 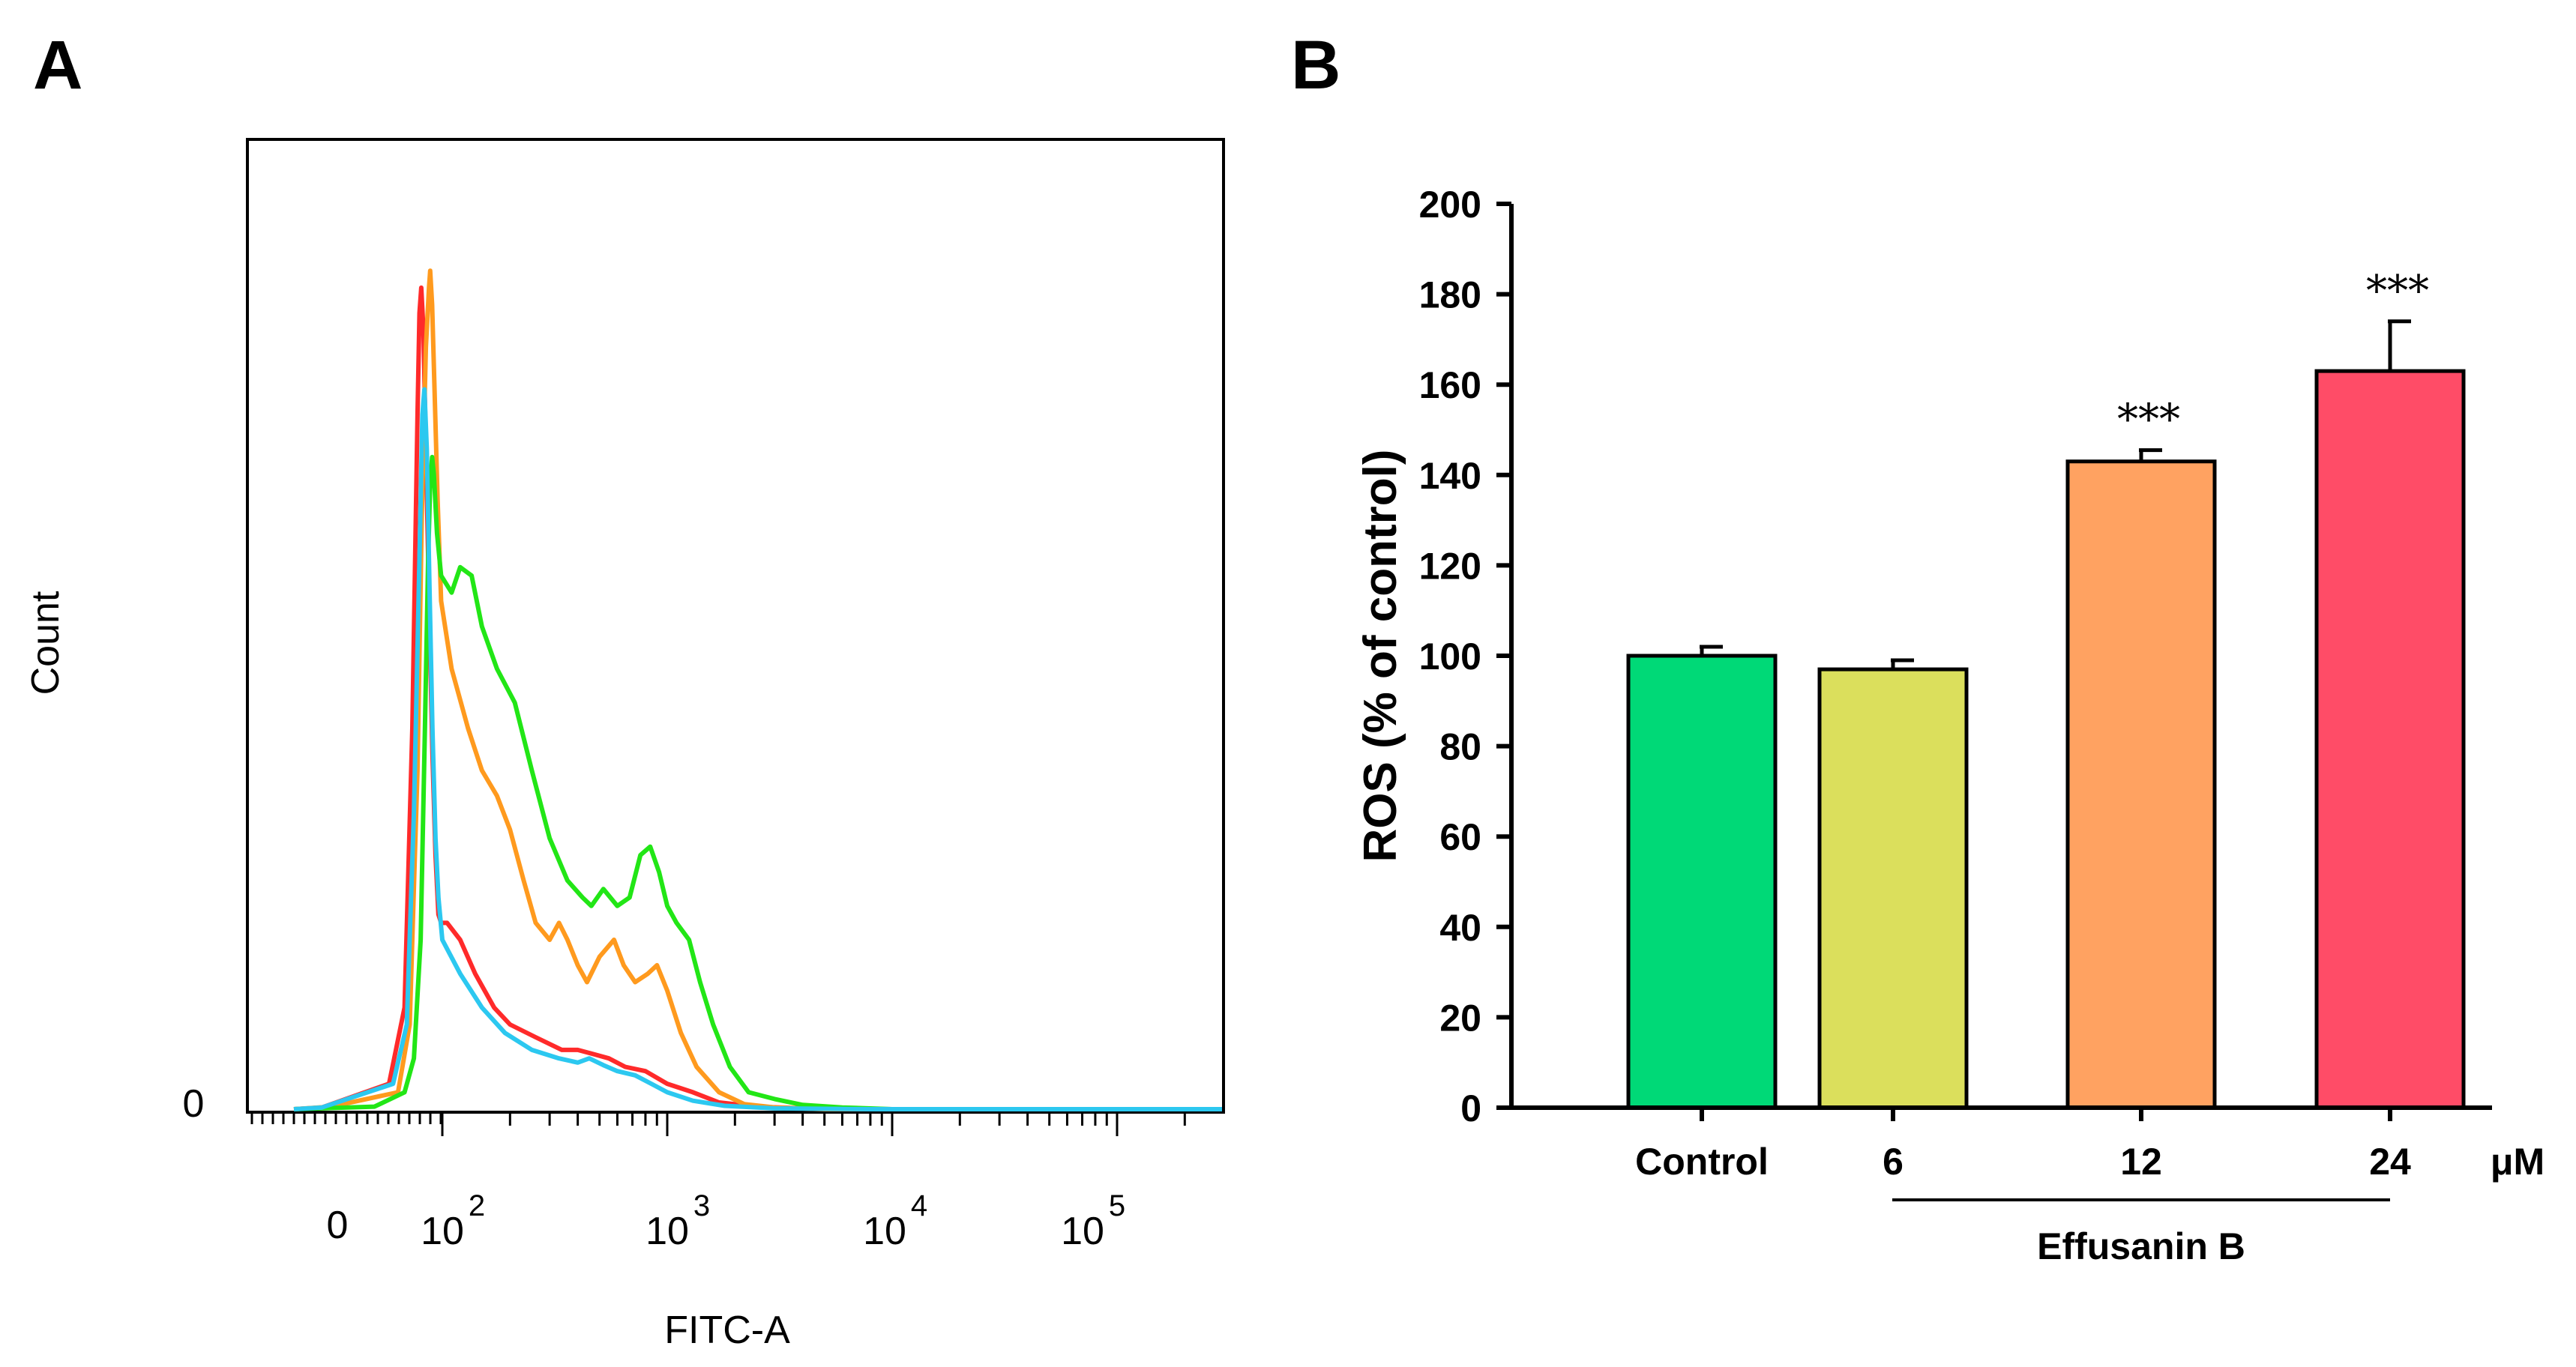 I want to click on panel-label-a: A, so click(x=57, y=65).